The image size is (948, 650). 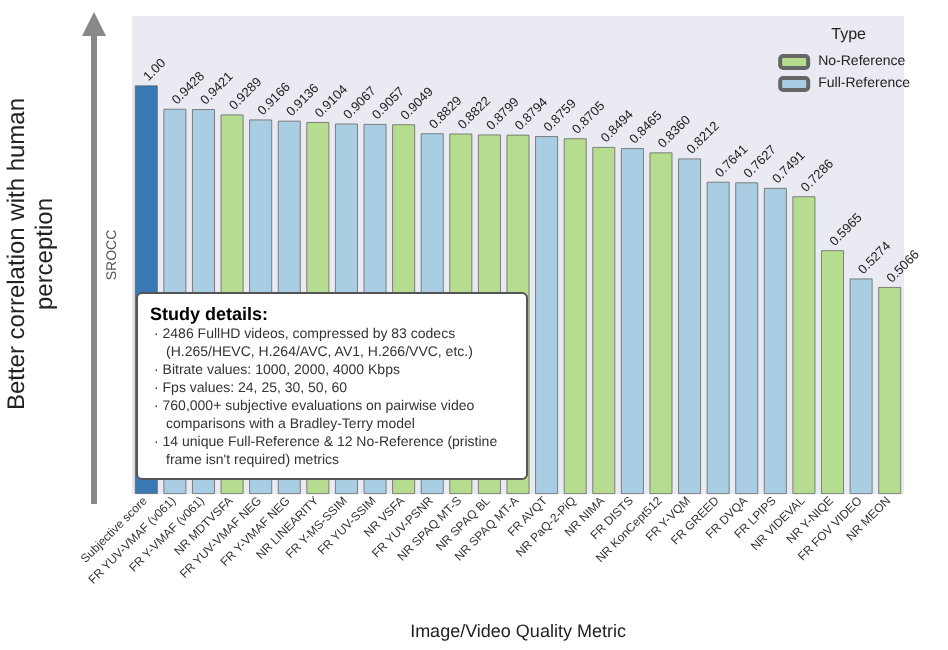 I want to click on text: Better correlation with human perception, so click(x=31, y=255).